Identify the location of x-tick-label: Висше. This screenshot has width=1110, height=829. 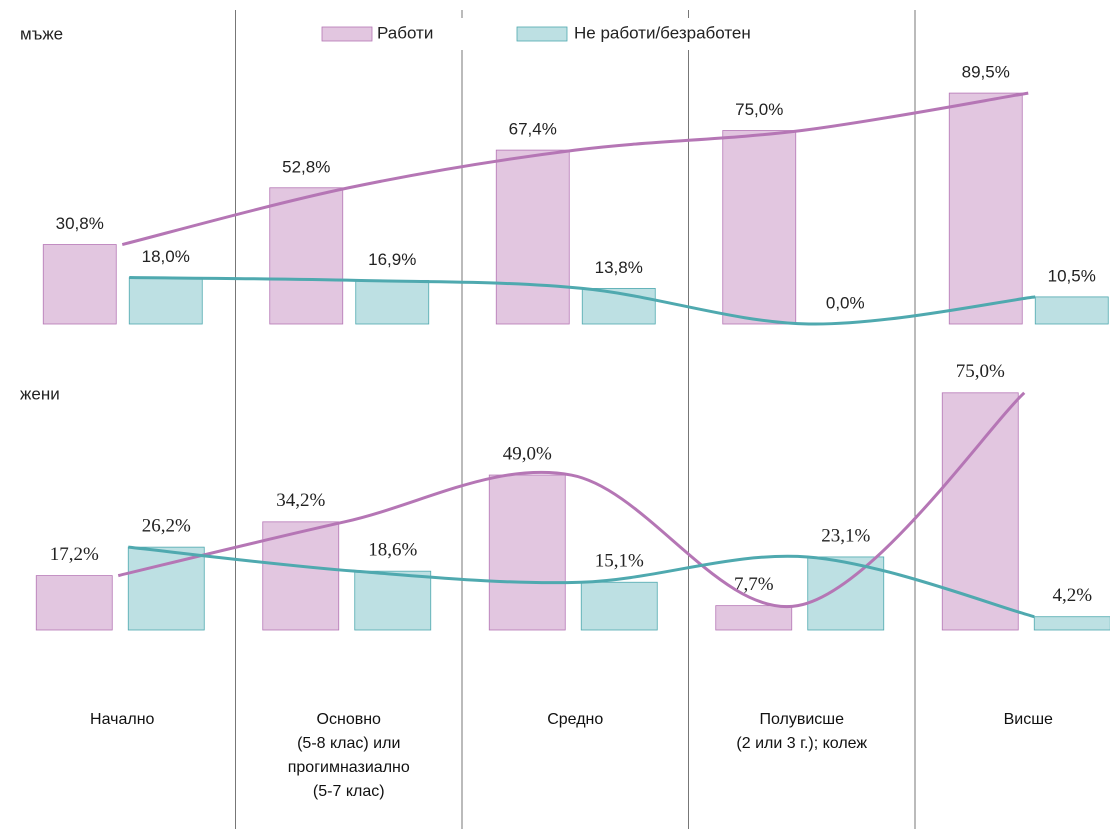
(1028, 719).